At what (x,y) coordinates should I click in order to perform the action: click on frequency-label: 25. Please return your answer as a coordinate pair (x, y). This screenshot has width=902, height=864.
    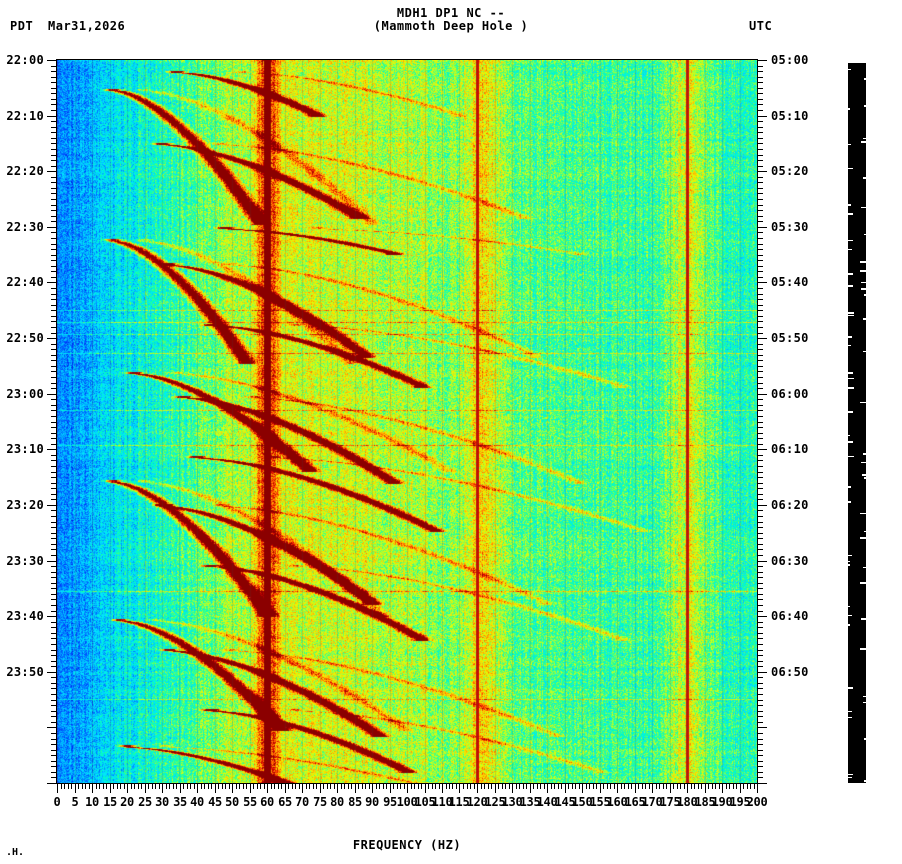
    Looking at the image, I should click on (145, 802).